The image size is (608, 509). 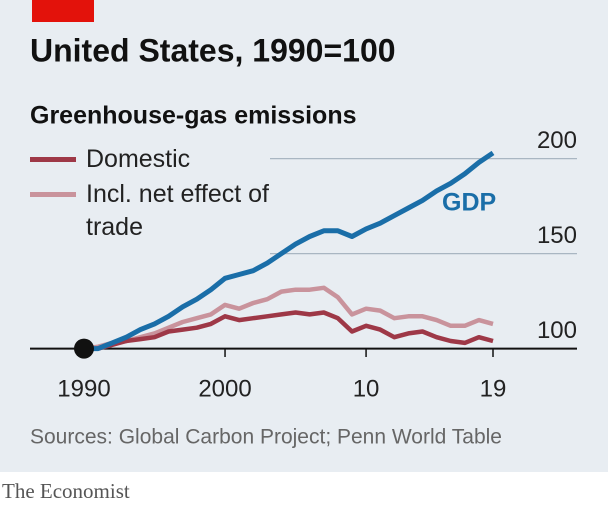 What do you see at coordinates (213, 50) in the screenshot?
I see `chart-title: United States, 1990=100` at bounding box center [213, 50].